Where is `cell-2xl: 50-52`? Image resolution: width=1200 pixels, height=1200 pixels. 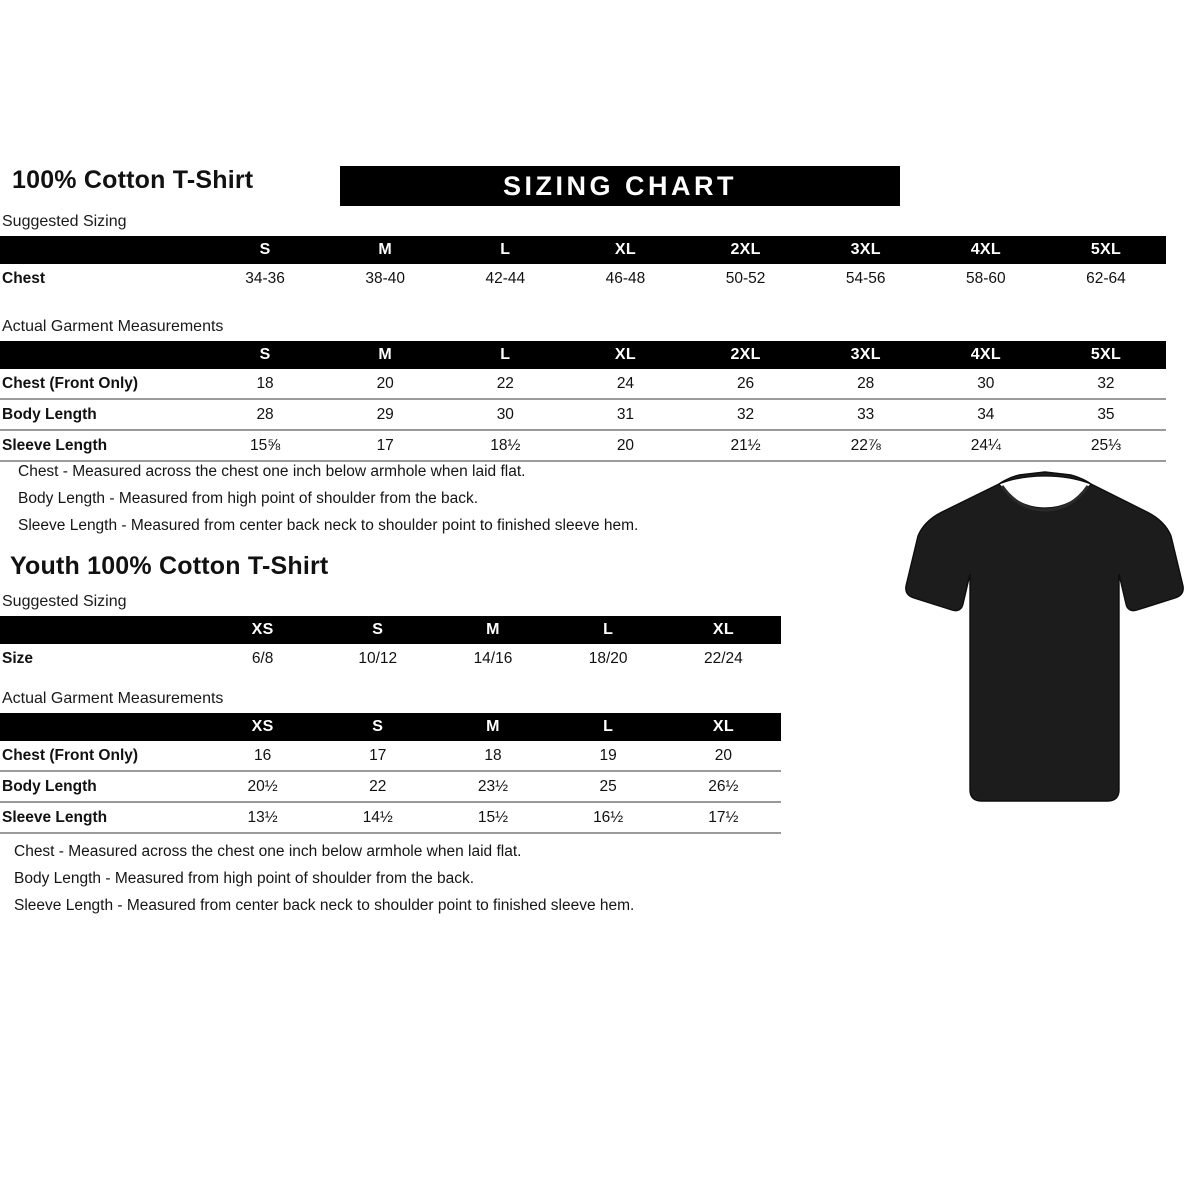 cell-2xl: 50-52 is located at coordinates (745, 278).